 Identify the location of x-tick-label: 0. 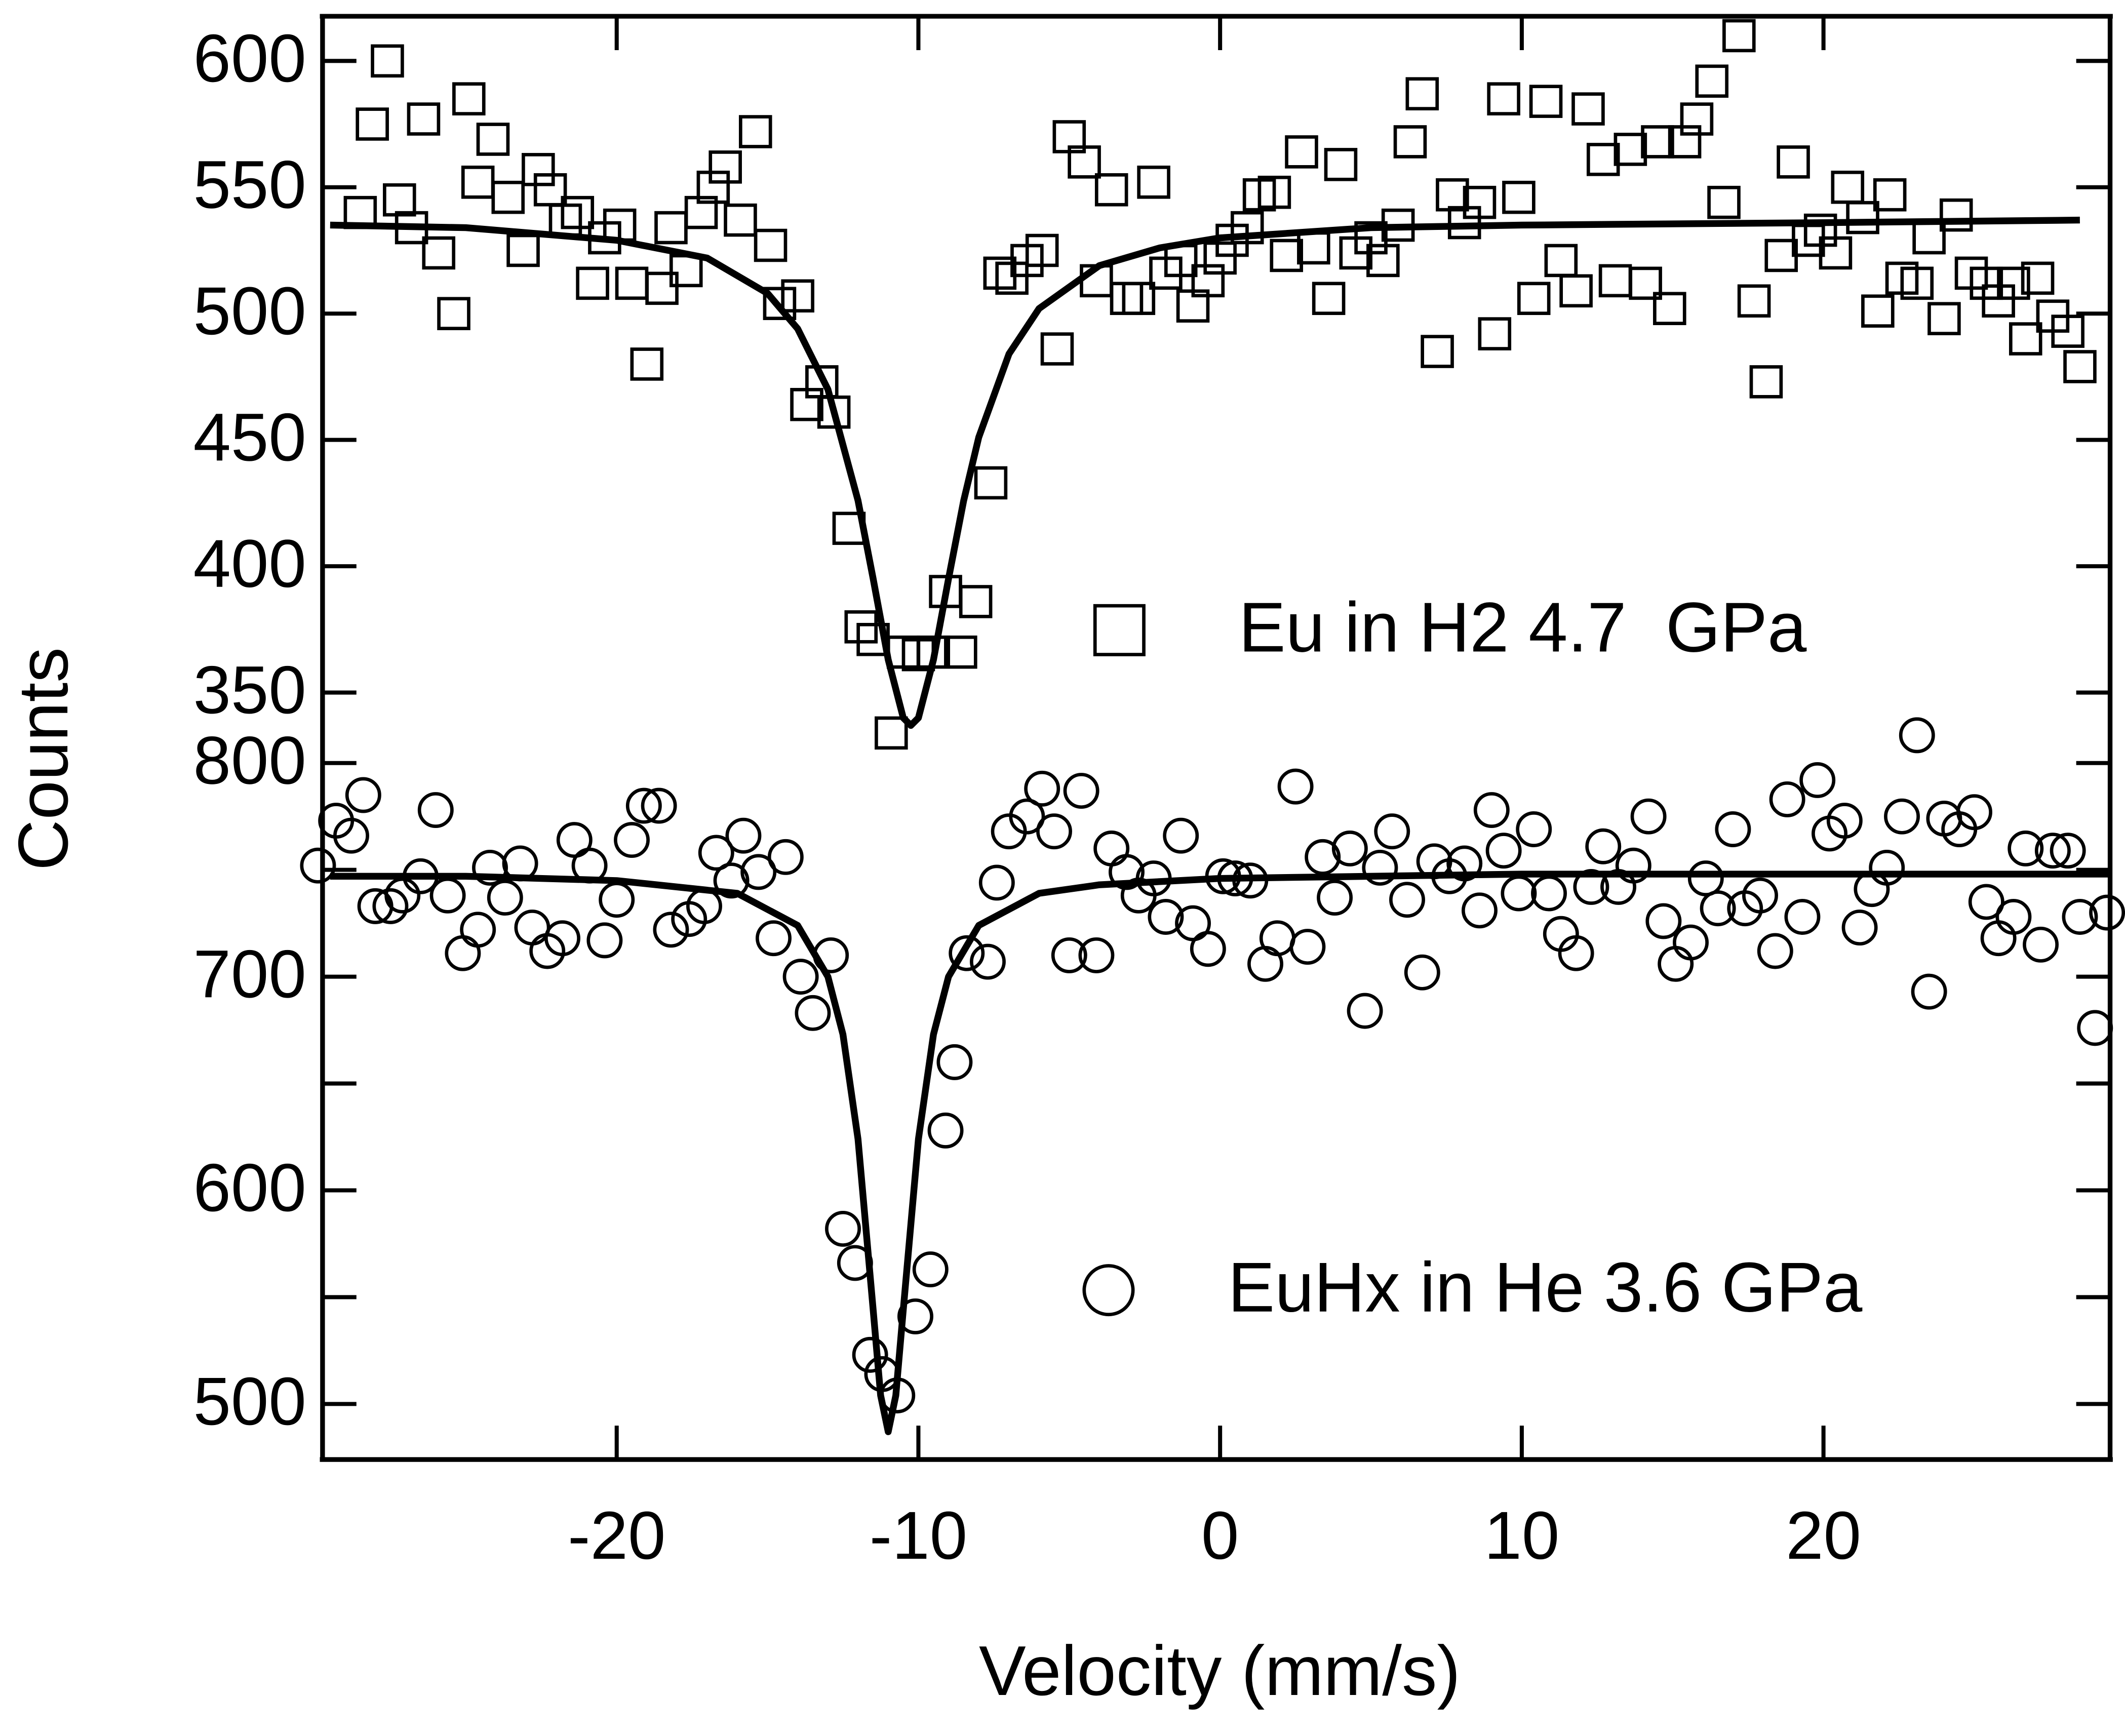
(1220, 1536).